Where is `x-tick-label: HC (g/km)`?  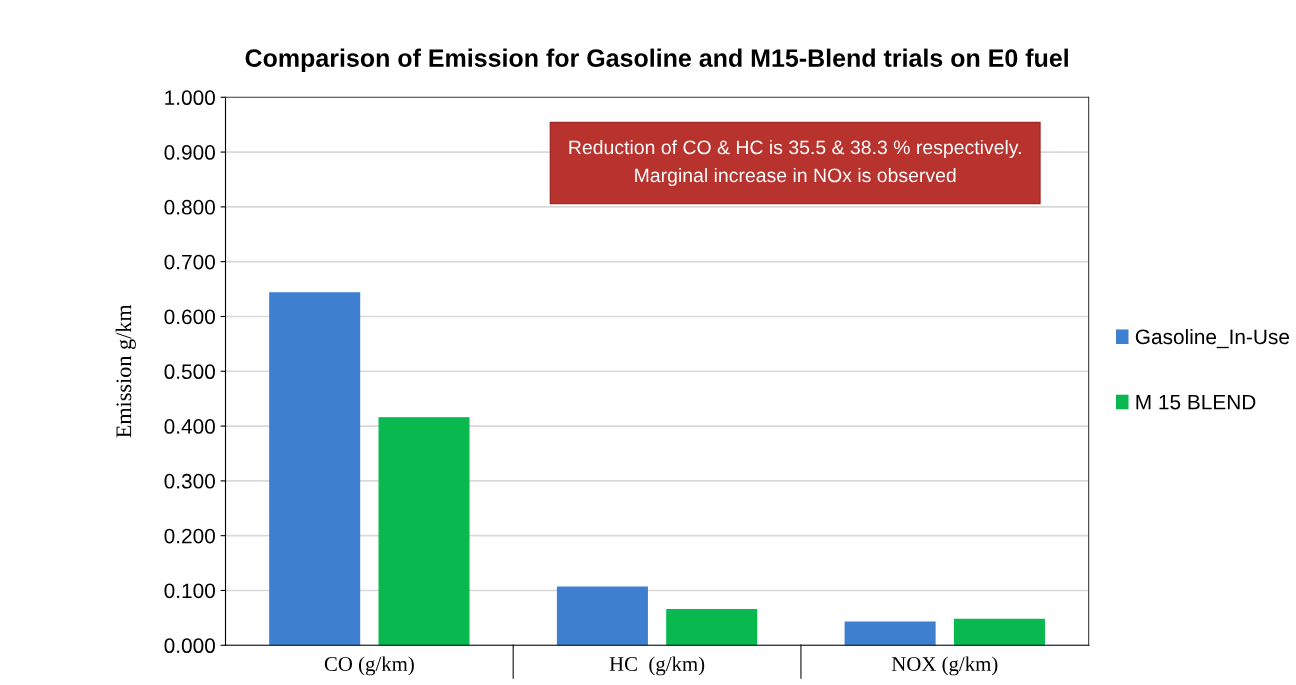
x-tick-label: HC (g/km) is located at coordinates (657, 666).